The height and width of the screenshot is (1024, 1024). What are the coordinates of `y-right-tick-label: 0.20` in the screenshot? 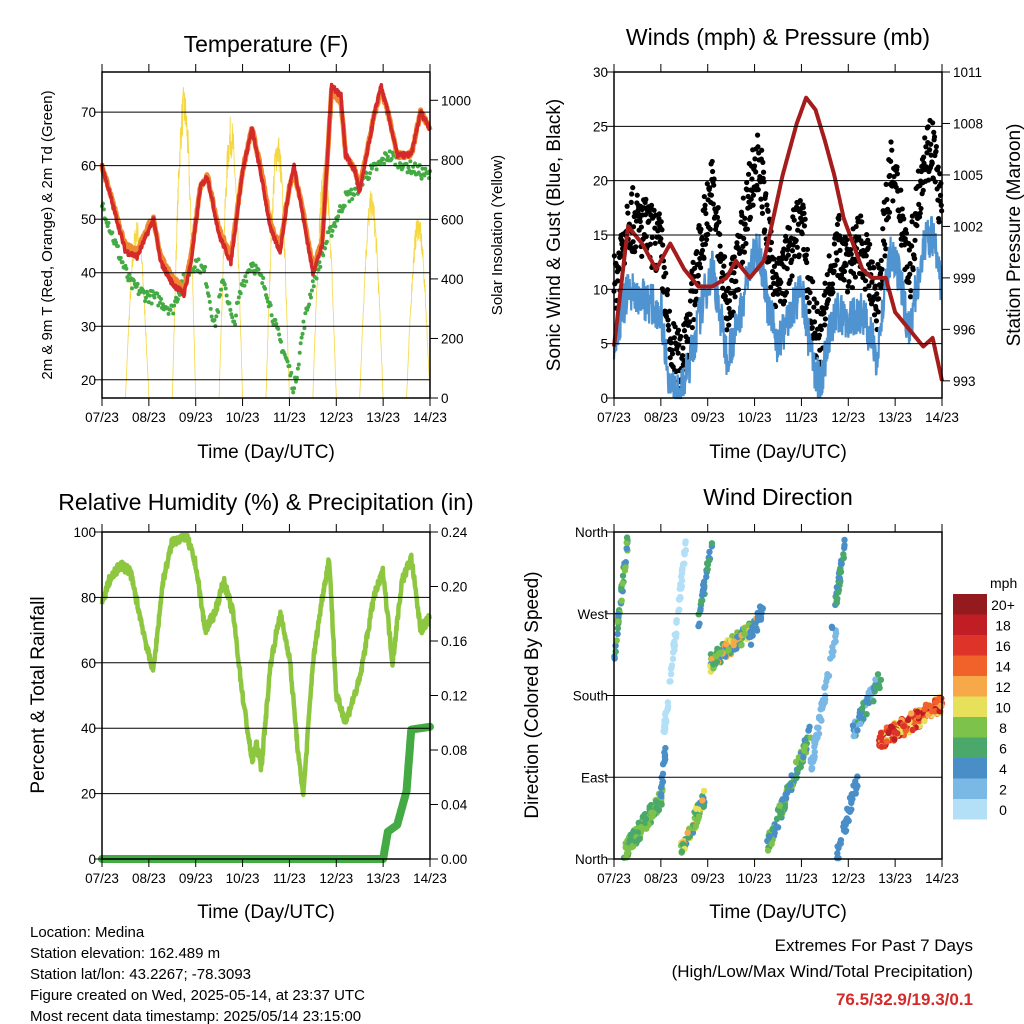 It's located at (454, 587).